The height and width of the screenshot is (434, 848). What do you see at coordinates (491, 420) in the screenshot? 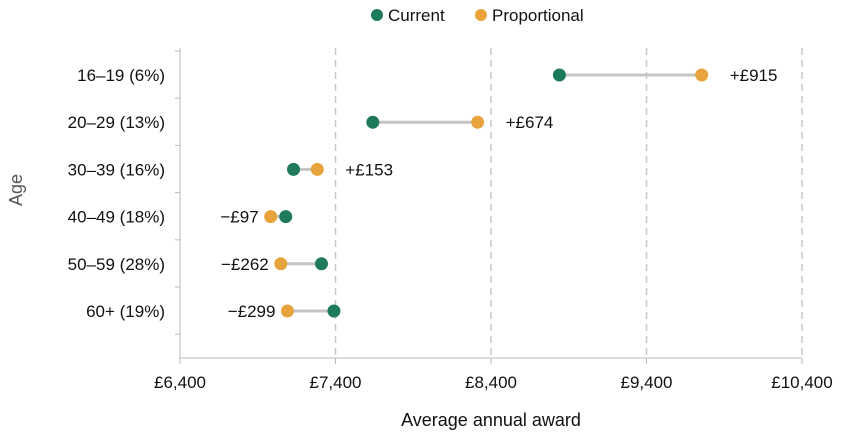
I see `x-axis-title: Average annual award` at bounding box center [491, 420].